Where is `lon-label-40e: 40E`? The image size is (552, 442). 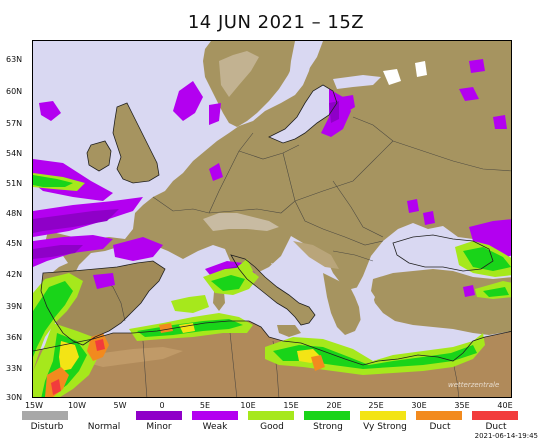 lon-label-40e: 40E is located at coordinates (505, 405).